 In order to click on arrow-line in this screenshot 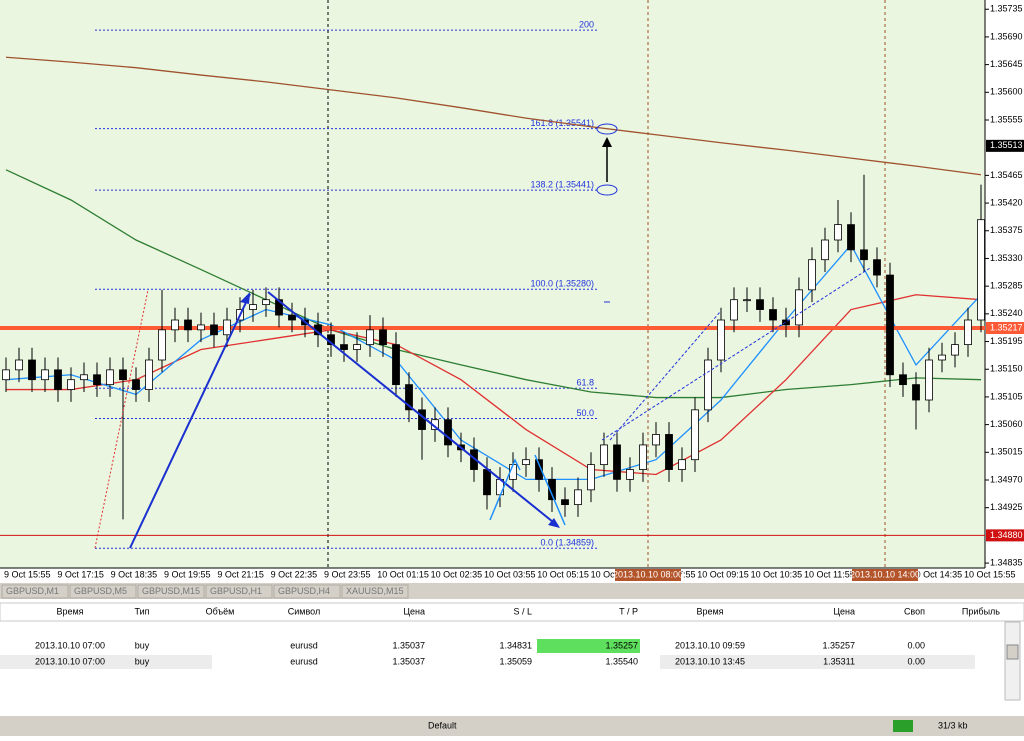, I will do `click(505, 489)`.